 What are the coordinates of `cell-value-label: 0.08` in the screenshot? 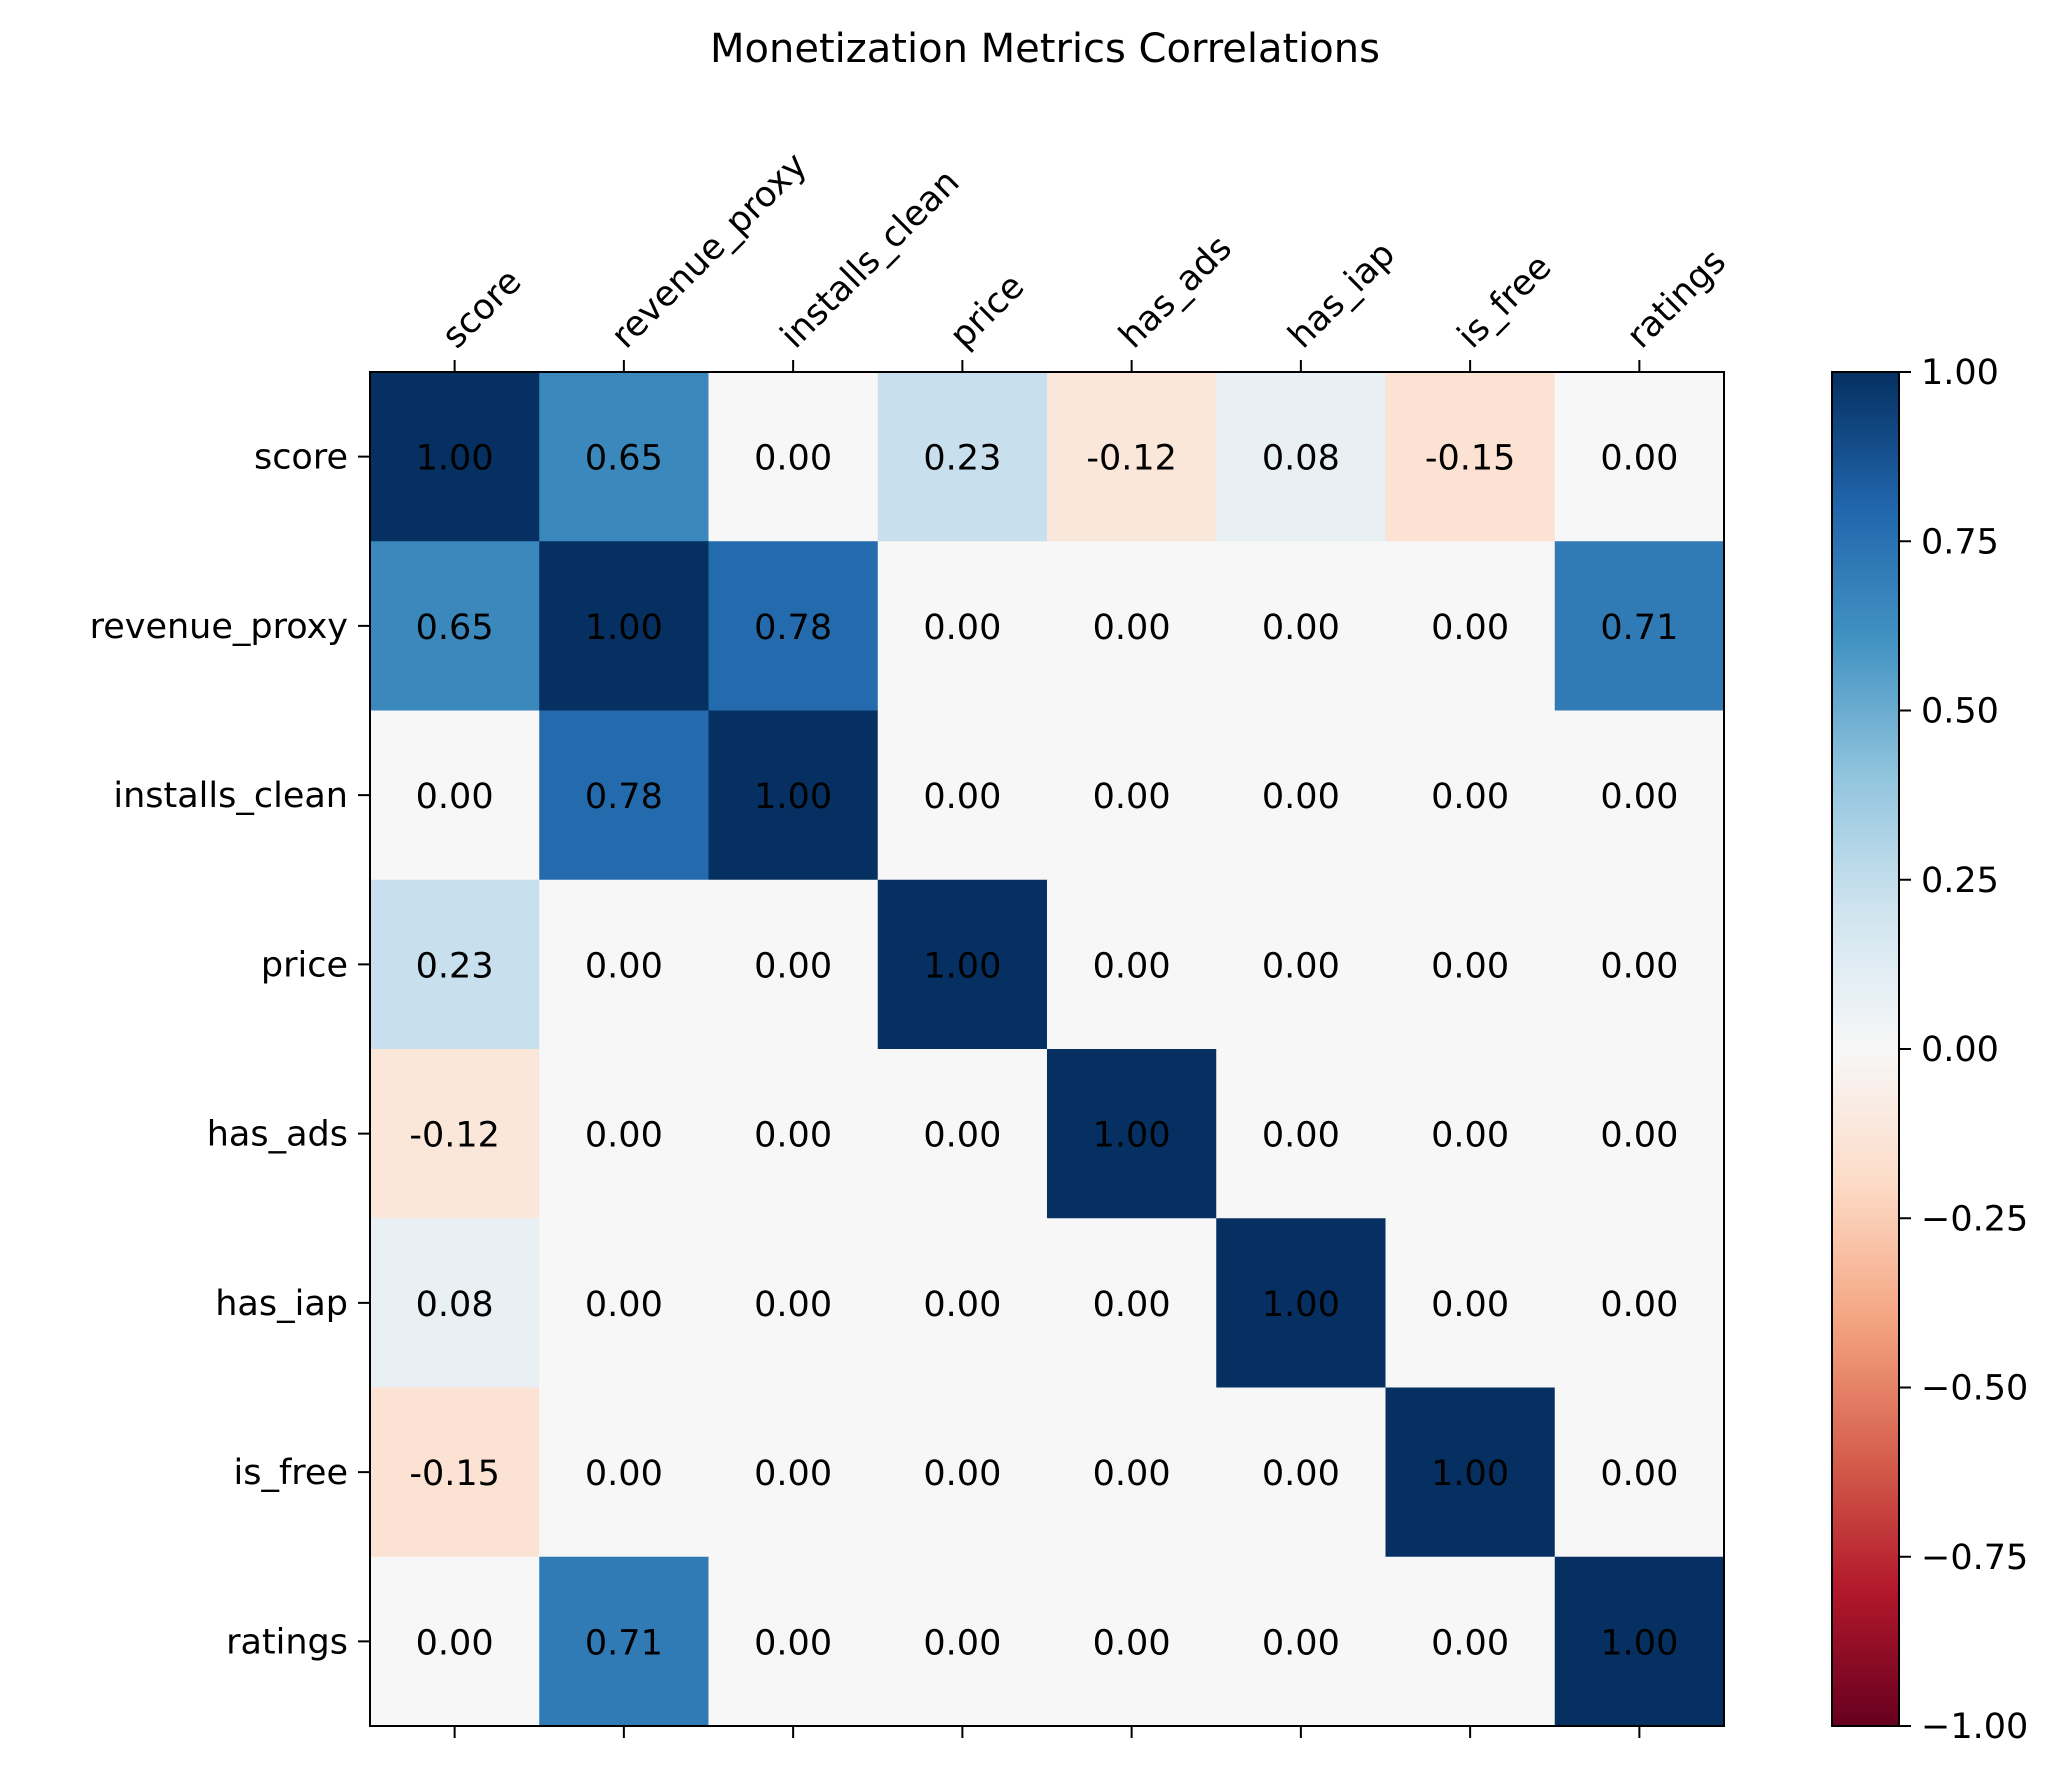 It's located at (1301, 459).